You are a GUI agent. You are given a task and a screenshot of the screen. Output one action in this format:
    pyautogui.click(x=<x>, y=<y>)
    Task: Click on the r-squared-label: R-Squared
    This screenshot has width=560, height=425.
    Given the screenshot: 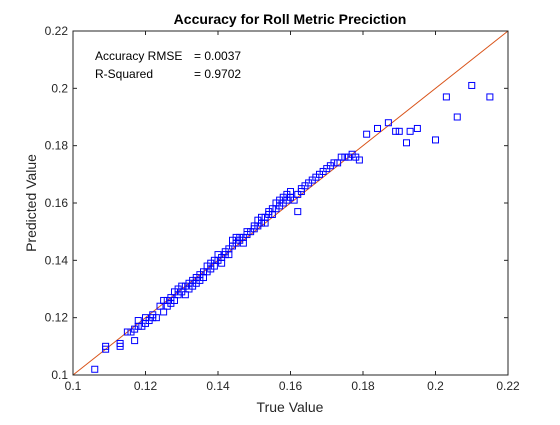 What is the action you would take?
    pyautogui.click(x=124, y=74)
    